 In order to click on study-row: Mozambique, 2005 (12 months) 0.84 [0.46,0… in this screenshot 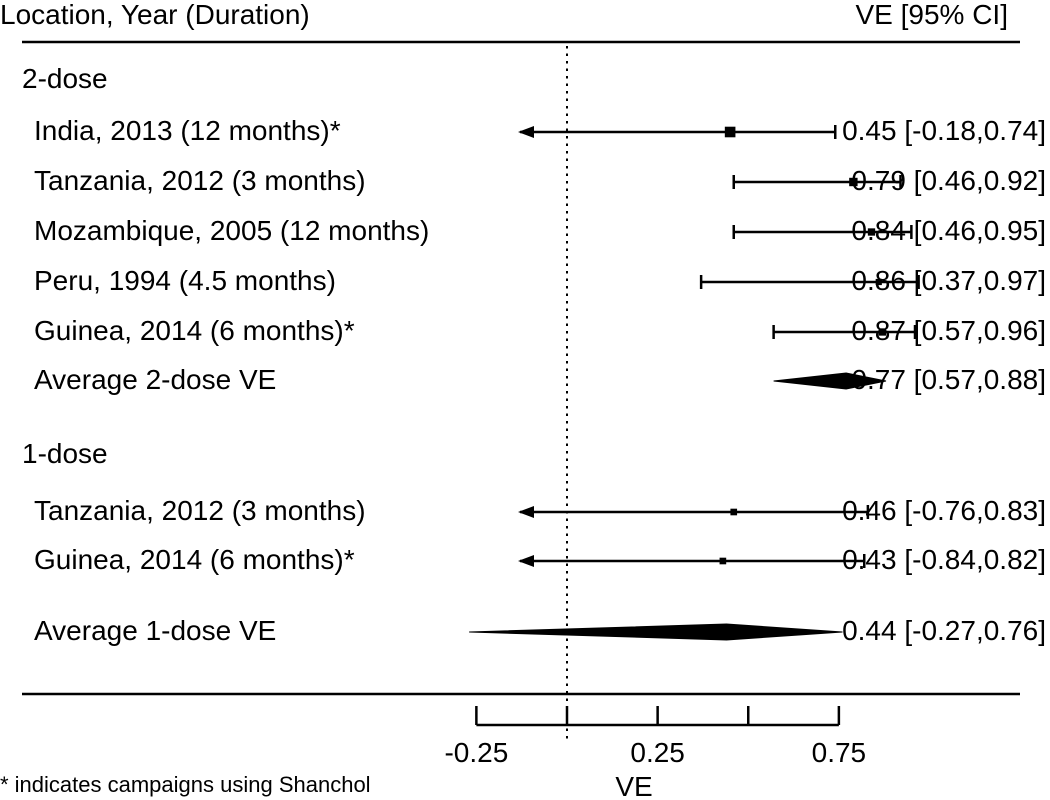, I will do `click(540, 230)`.